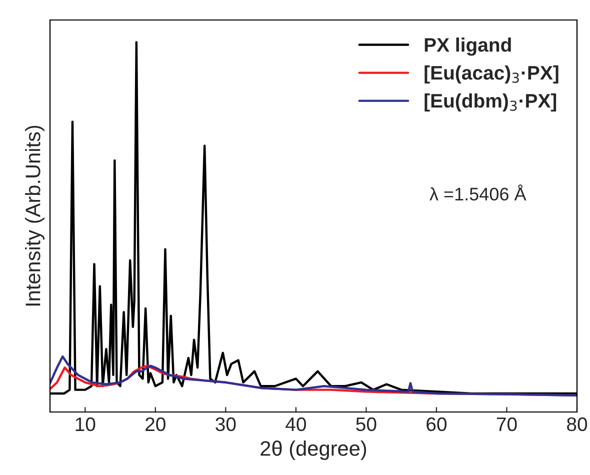  I want to click on x-tick-label: 10, so click(86, 424).